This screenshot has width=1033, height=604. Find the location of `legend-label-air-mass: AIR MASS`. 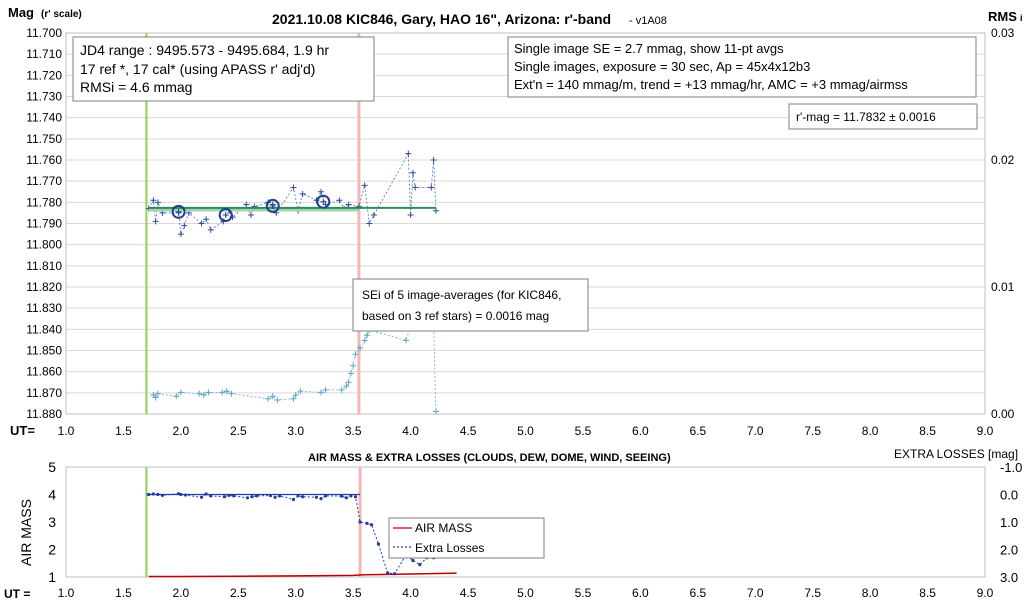

legend-label-air-mass: AIR MASS is located at coordinates (443, 528).